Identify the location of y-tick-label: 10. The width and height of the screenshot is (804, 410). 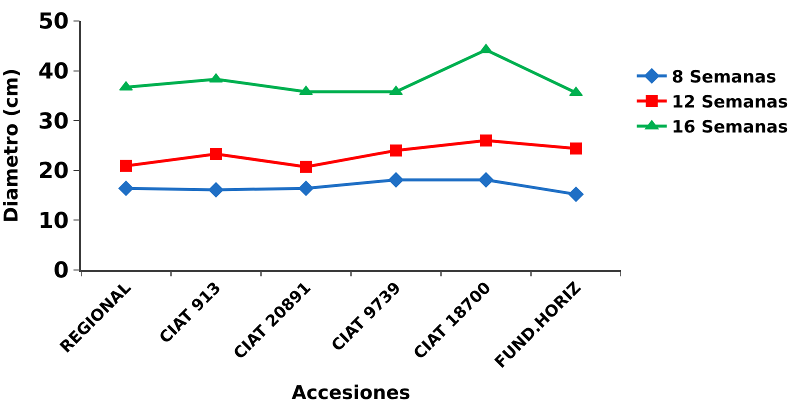
(53, 221).